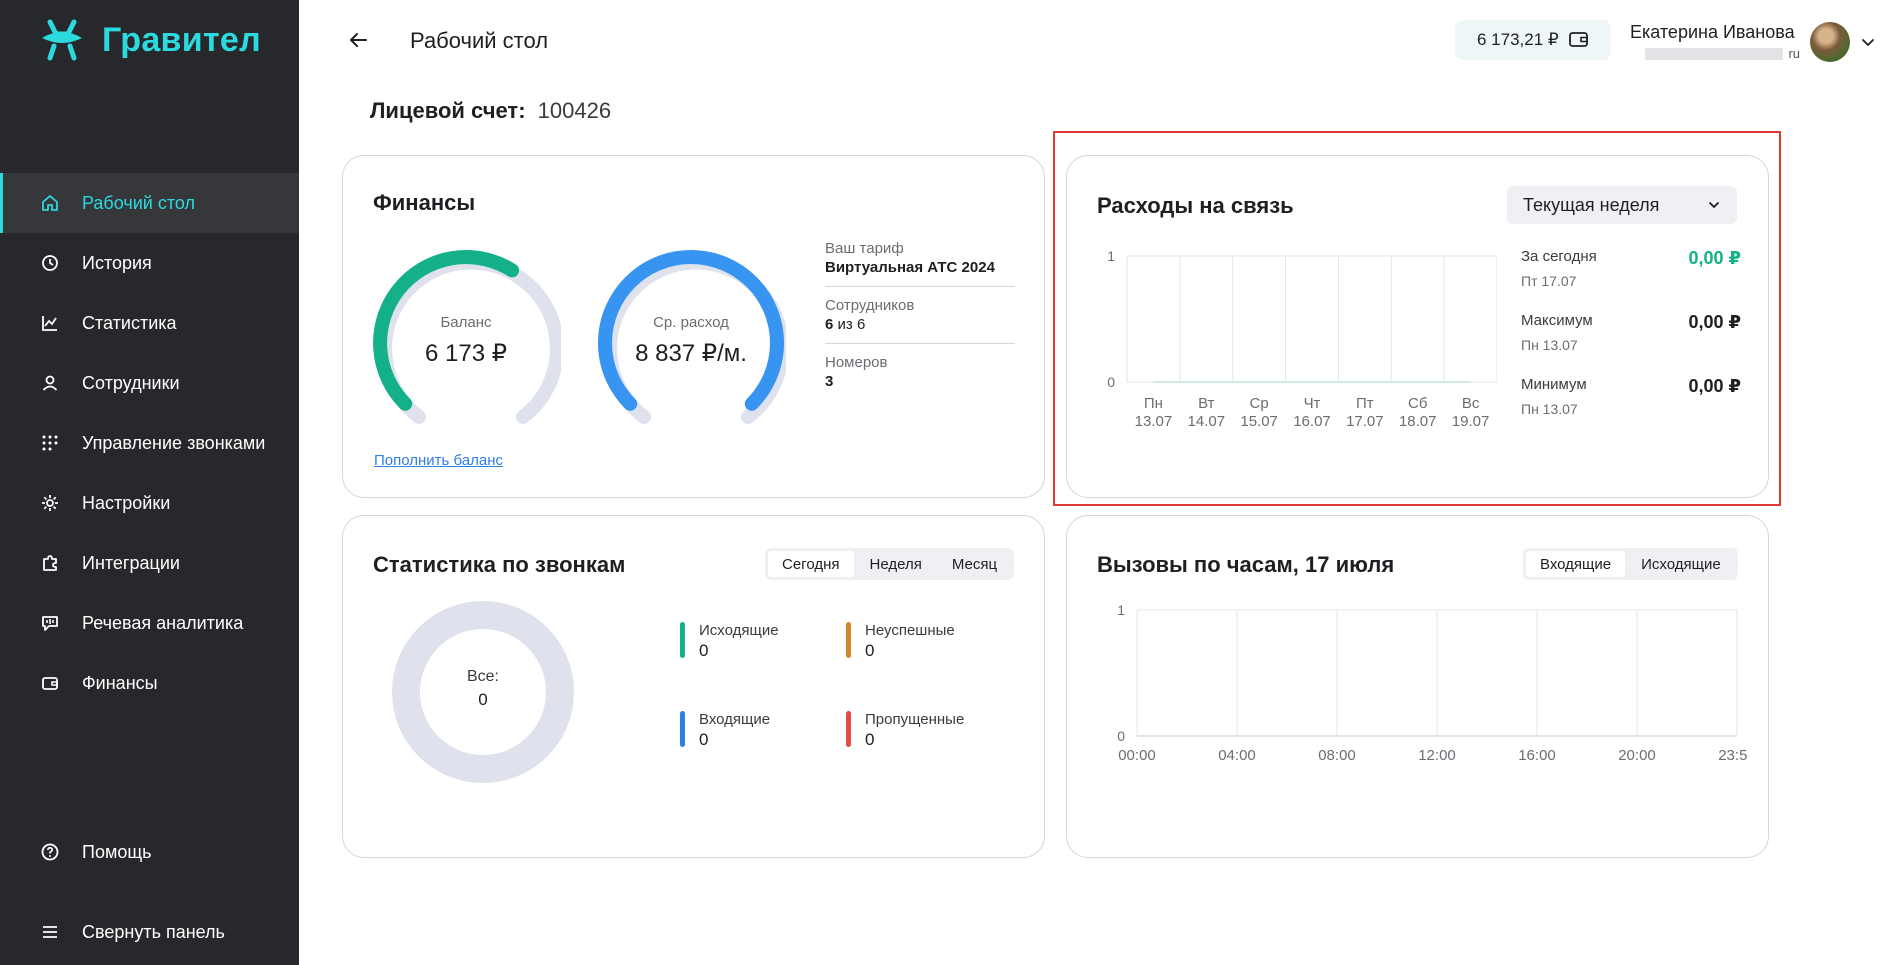 The image size is (1901, 965). What do you see at coordinates (1549, 345) in the screenshot?
I see `max-date: Пн 13.07` at bounding box center [1549, 345].